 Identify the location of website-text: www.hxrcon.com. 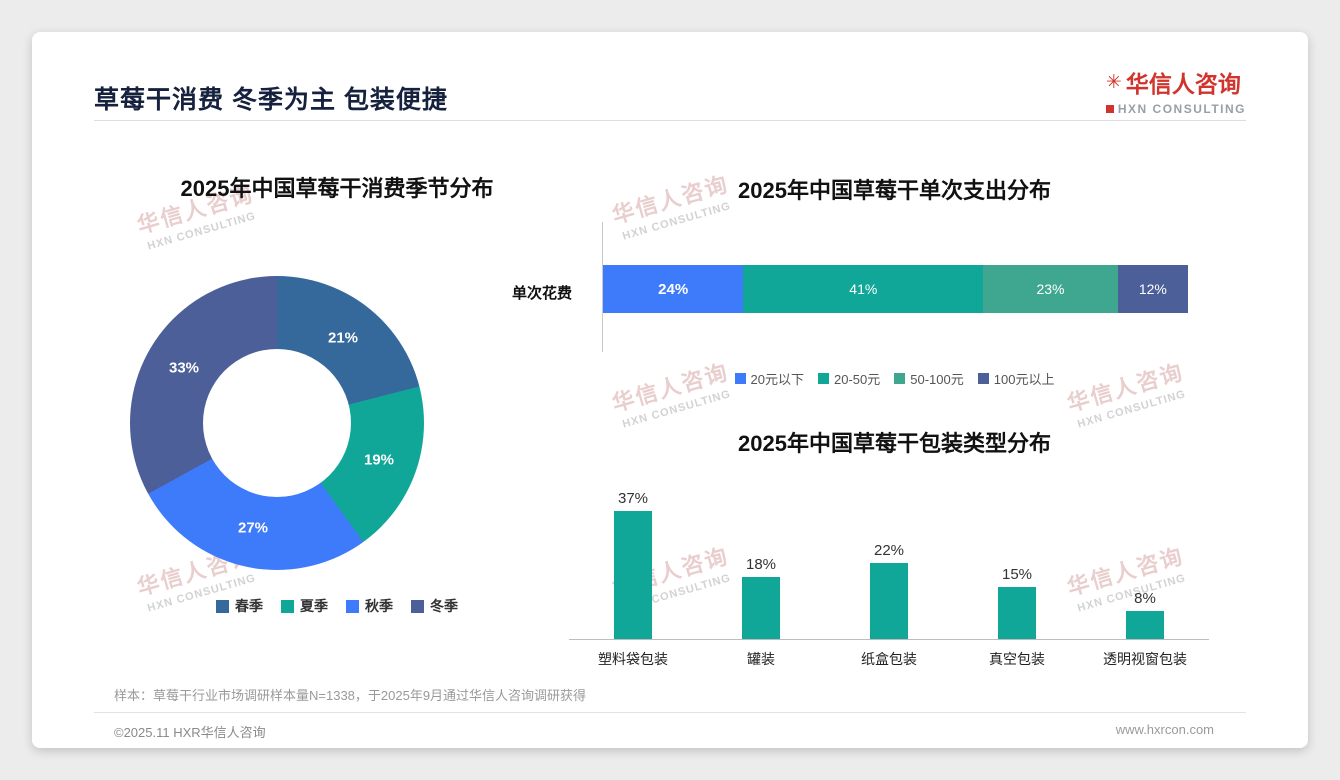
(1164, 729).